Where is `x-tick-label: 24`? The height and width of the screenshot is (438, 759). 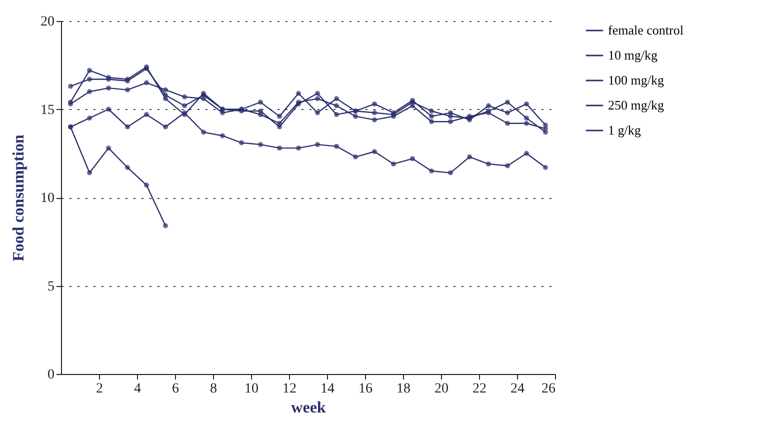 x-tick-label: 24 is located at coordinates (517, 389).